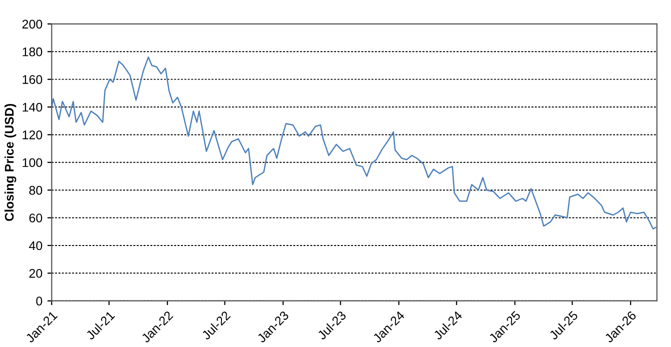 This screenshot has height=347, width=671. I want to click on y-tick-label: 160, so click(32, 79).